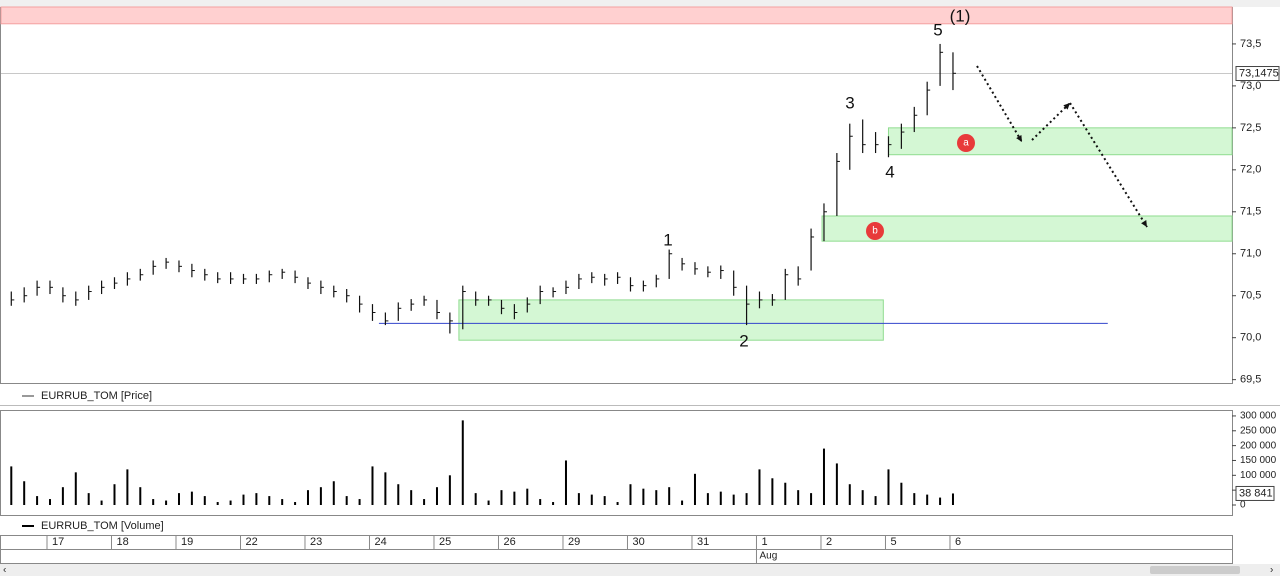 Image resolution: width=1280 pixels, height=576 pixels. I want to click on legend-volume: EURRUB_TOM [Volume], so click(102, 526).